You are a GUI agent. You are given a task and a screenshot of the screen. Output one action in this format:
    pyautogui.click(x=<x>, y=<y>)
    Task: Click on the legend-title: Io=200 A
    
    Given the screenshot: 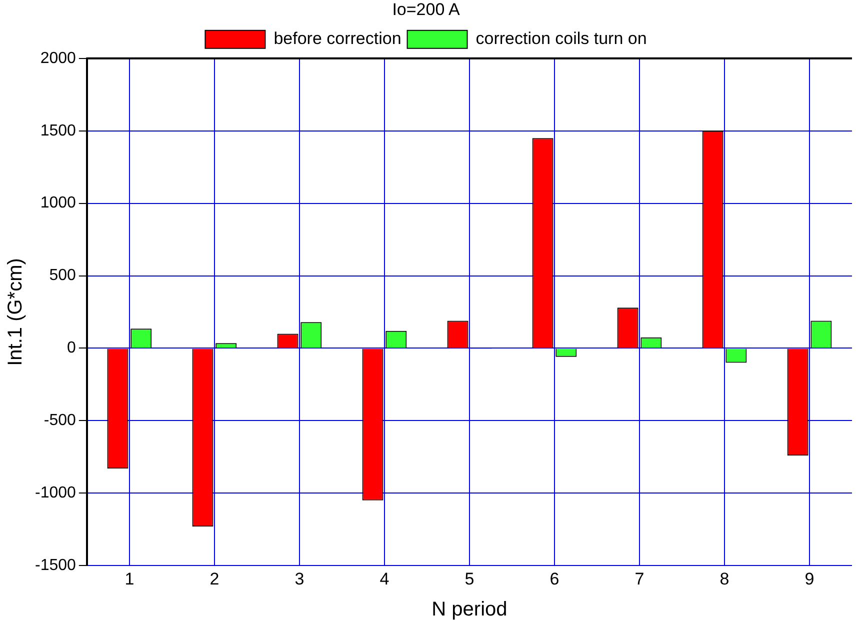 What is the action you would take?
    pyautogui.click(x=426, y=10)
    